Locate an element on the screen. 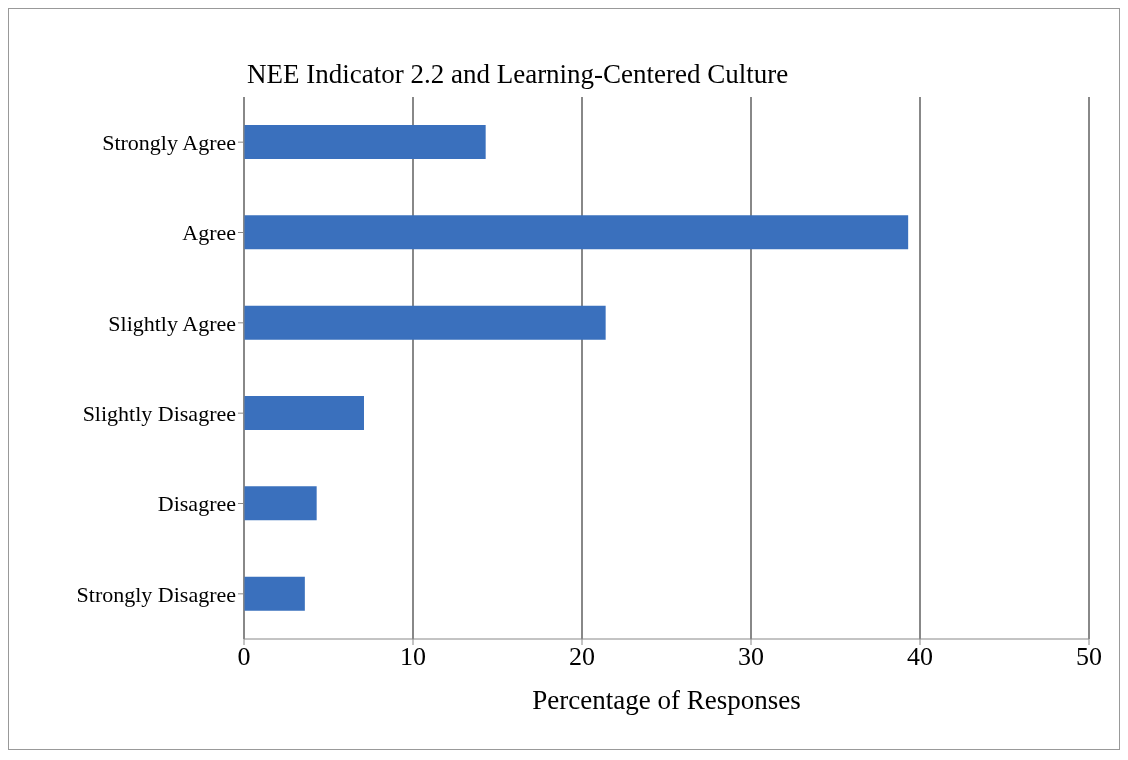  x-axis-title: Percentage of Responses is located at coordinates (666, 700).